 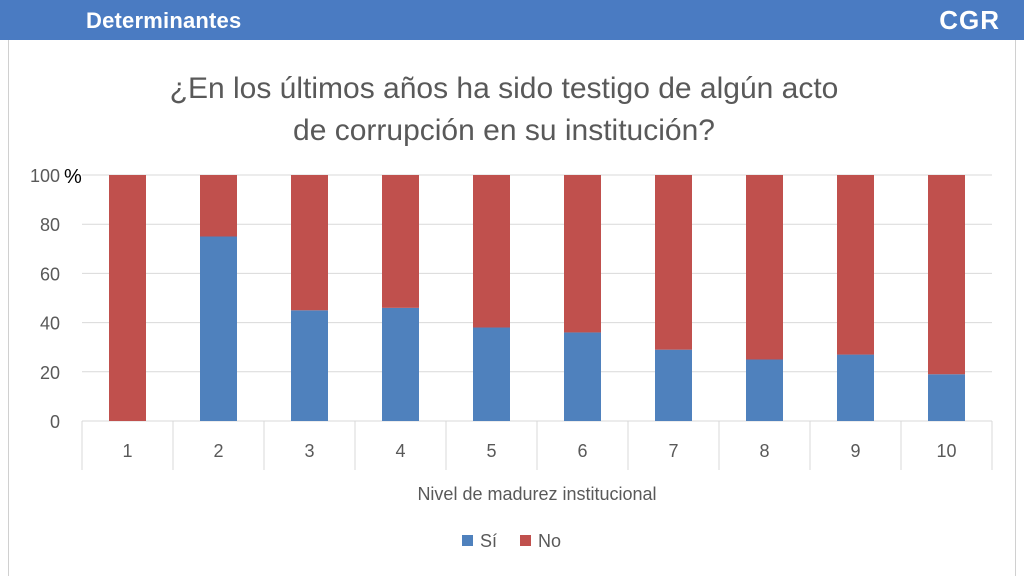 What do you see at coordinates (50, 274) in the screenshot?
I see `y-tick-label: 60` at bounding box center [50, 274].